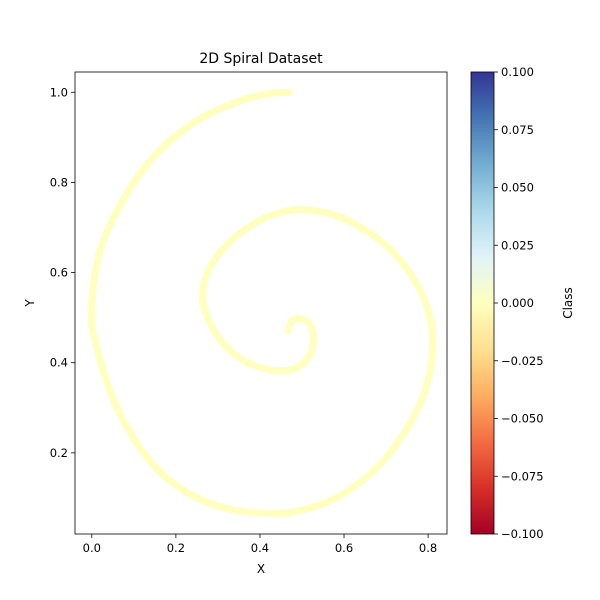 Image resolution: width=600 pixels, height=600 pixels. Describe the element at coordinates (261, 59) in the screenshot. I see `chart-title: 2D Spiral Dataset` at that location.